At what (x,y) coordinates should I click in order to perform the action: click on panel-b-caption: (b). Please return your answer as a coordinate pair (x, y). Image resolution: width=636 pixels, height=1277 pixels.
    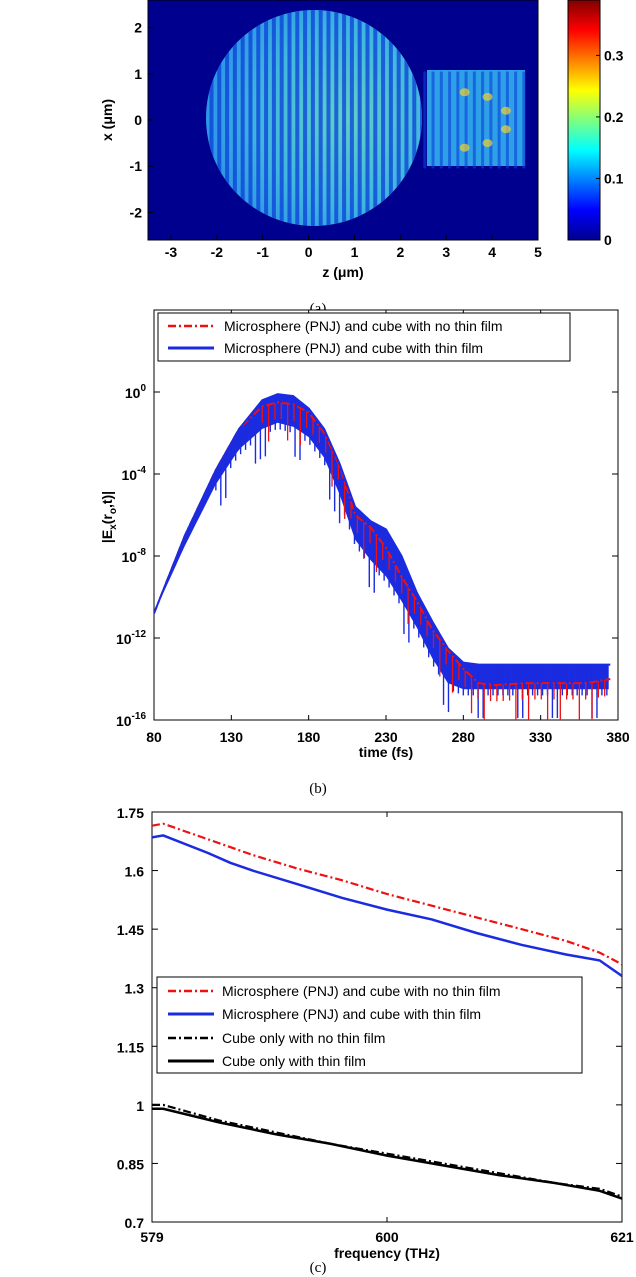
    Looking at the image, I should click on (318, 789).